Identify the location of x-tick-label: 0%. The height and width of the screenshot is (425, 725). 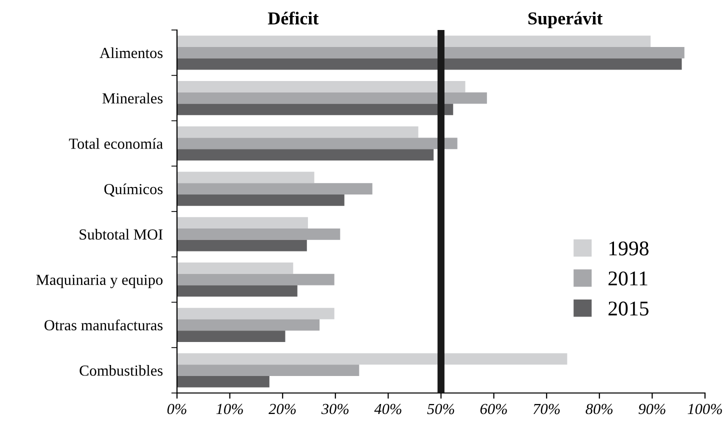
(176, 409).